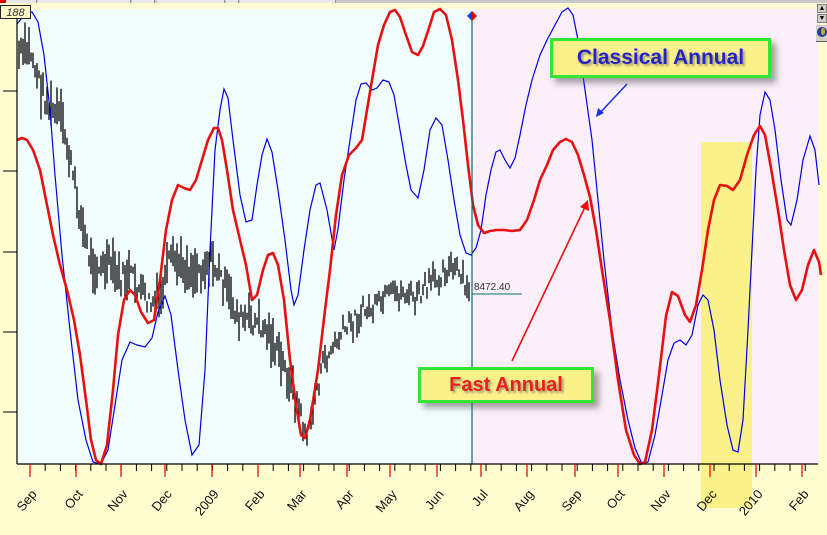 This screenshot has width=827, height=535. Describe the element at coordinates (413, 6) in the screenshot. I see `header-strip` at that location.